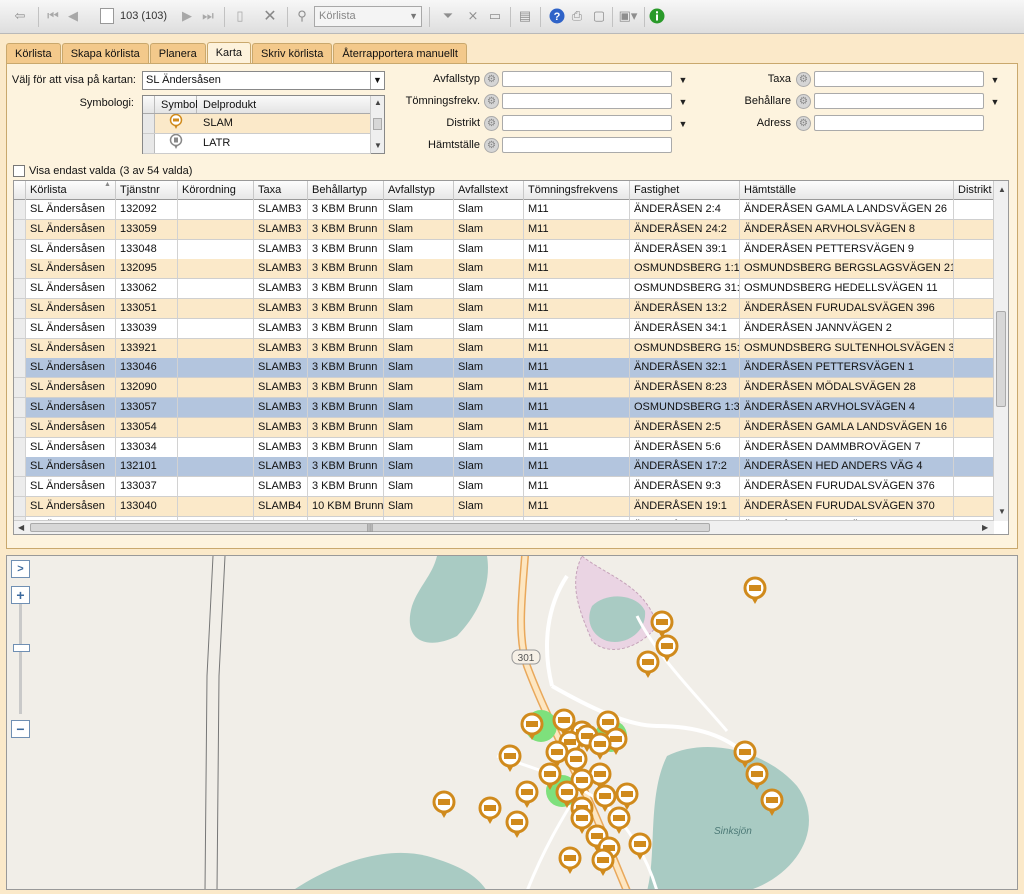  What do you see at coordinates (257, 143) in the screenshot?
I see `symbology-row: LATR` at bounding box center [257, 143].